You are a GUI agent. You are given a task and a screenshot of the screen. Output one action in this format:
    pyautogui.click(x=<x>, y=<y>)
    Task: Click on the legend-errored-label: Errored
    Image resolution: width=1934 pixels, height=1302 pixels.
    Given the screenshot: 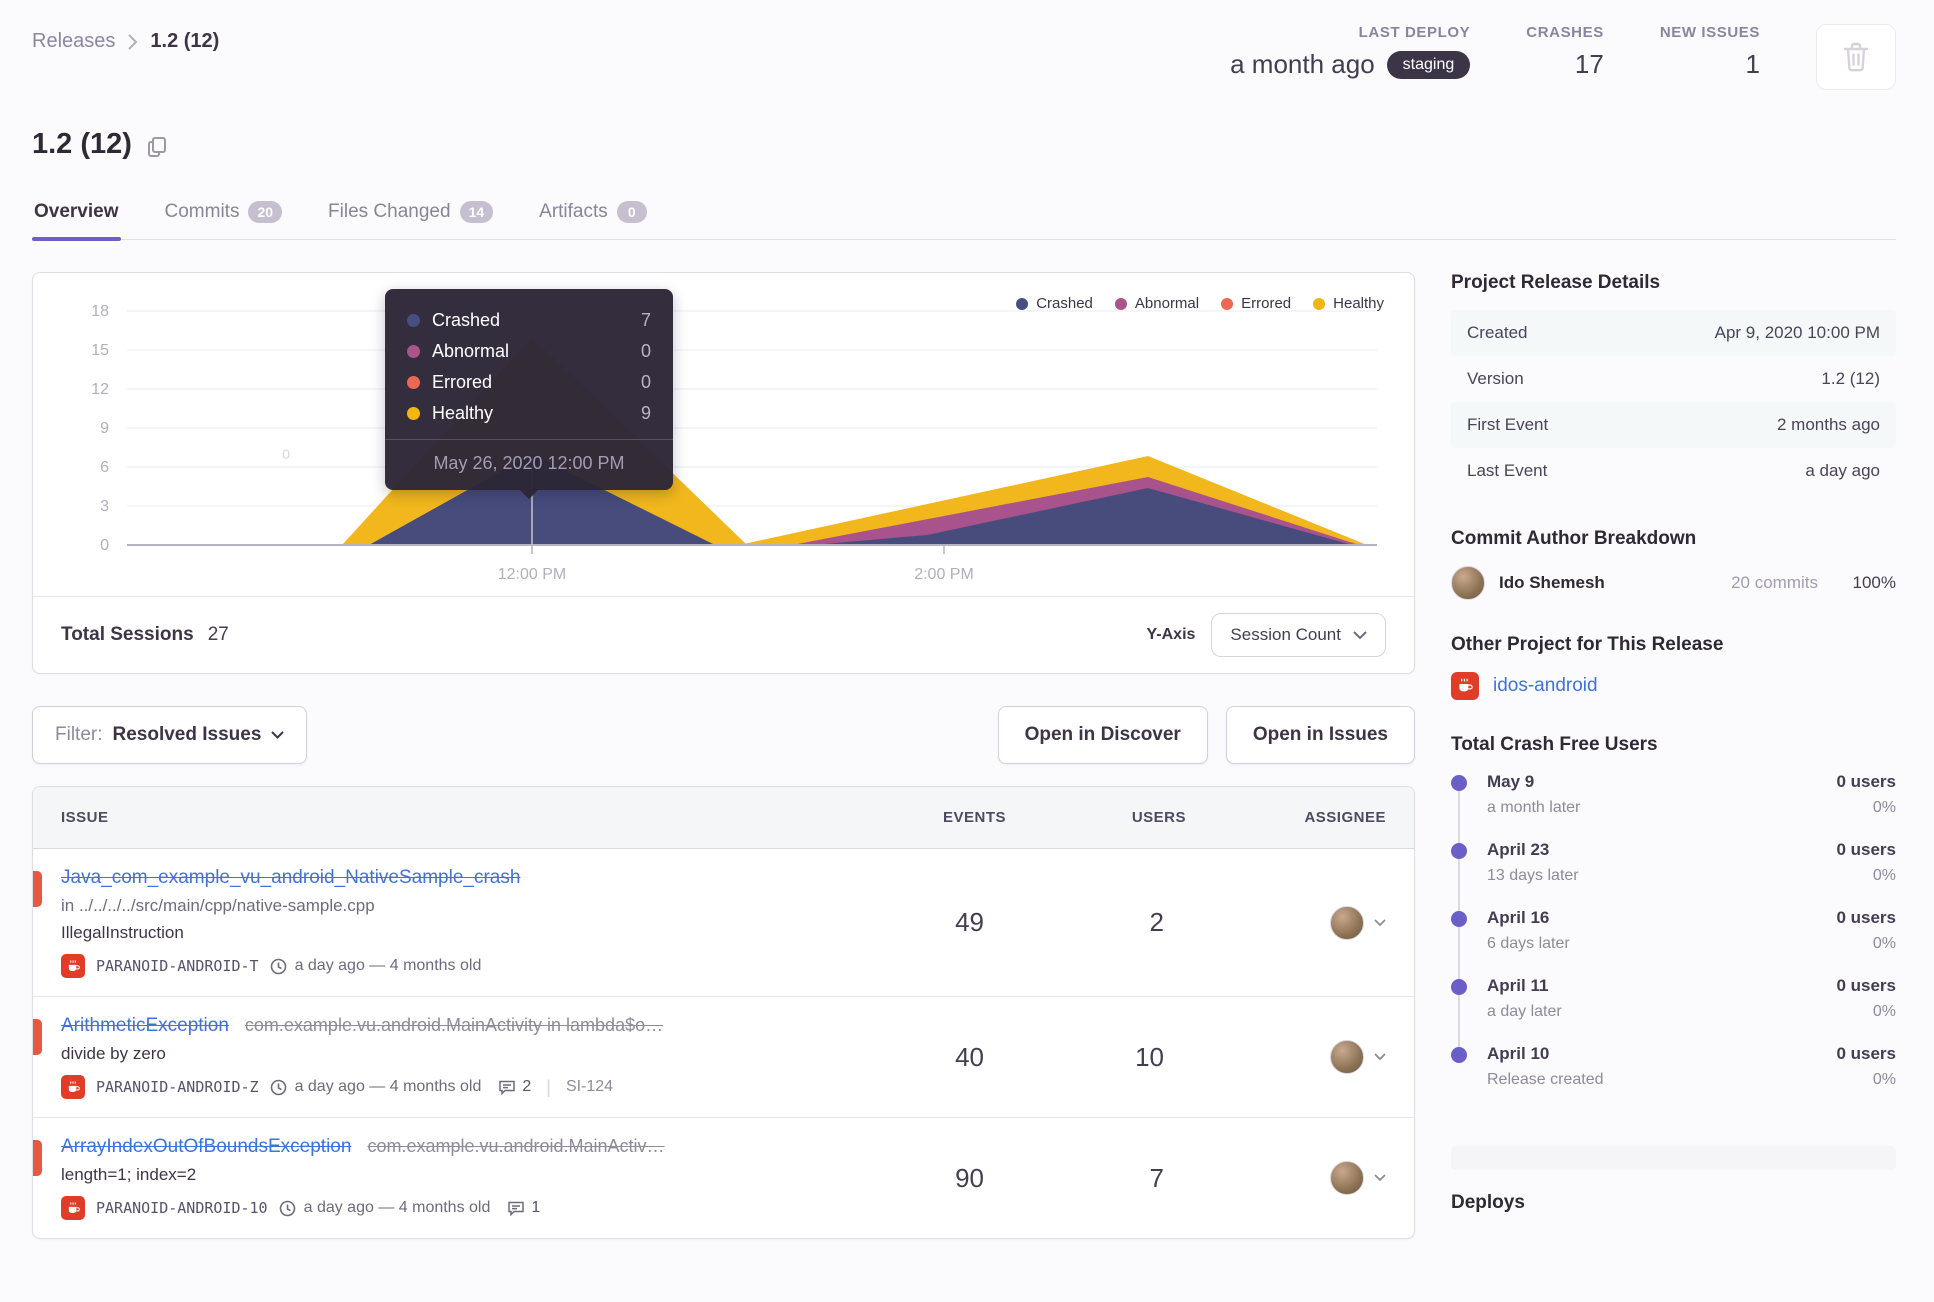 What is the action you would take?
    pyautogui.click(x=1266, y=303)
    